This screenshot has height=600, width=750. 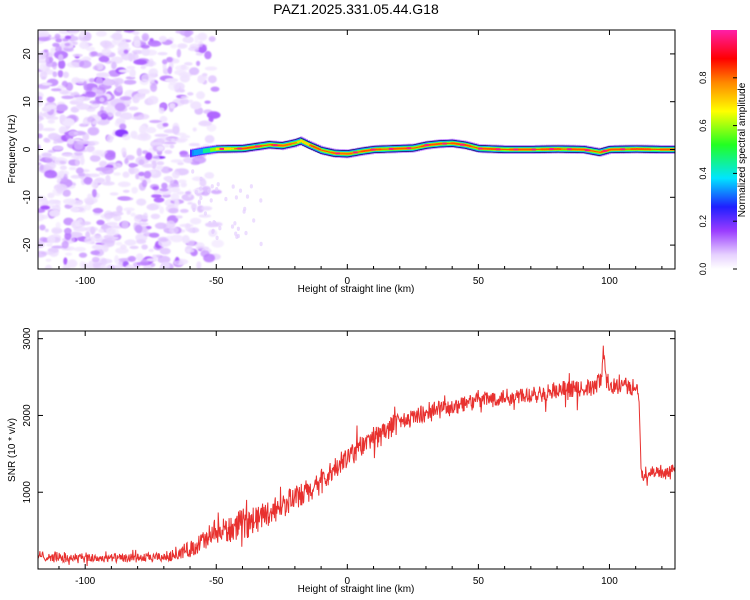 I want to click on x-tick-label: 0, so click(x=348, y=581).